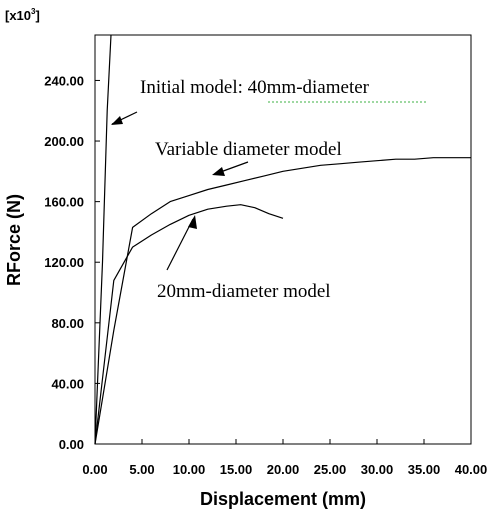 The width and height of the screenshot is (495, 518). What do you see at coordinates (64, 141) in the screenshot?
I see `y-tick-label: 200.00` at bounding box center [64, 141].